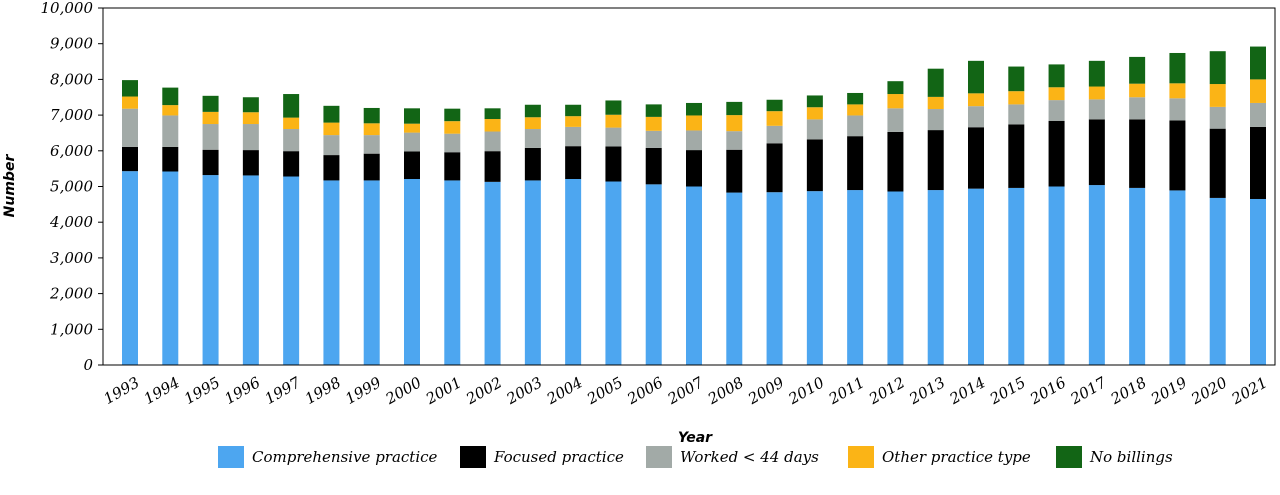 The height and width of the screenshot is (495, 1280). What do you see at coordinates (542, 457) in the screenshot?
I see `legend-item-focused-practice: Focused practice` at bounding box center [542, 457].